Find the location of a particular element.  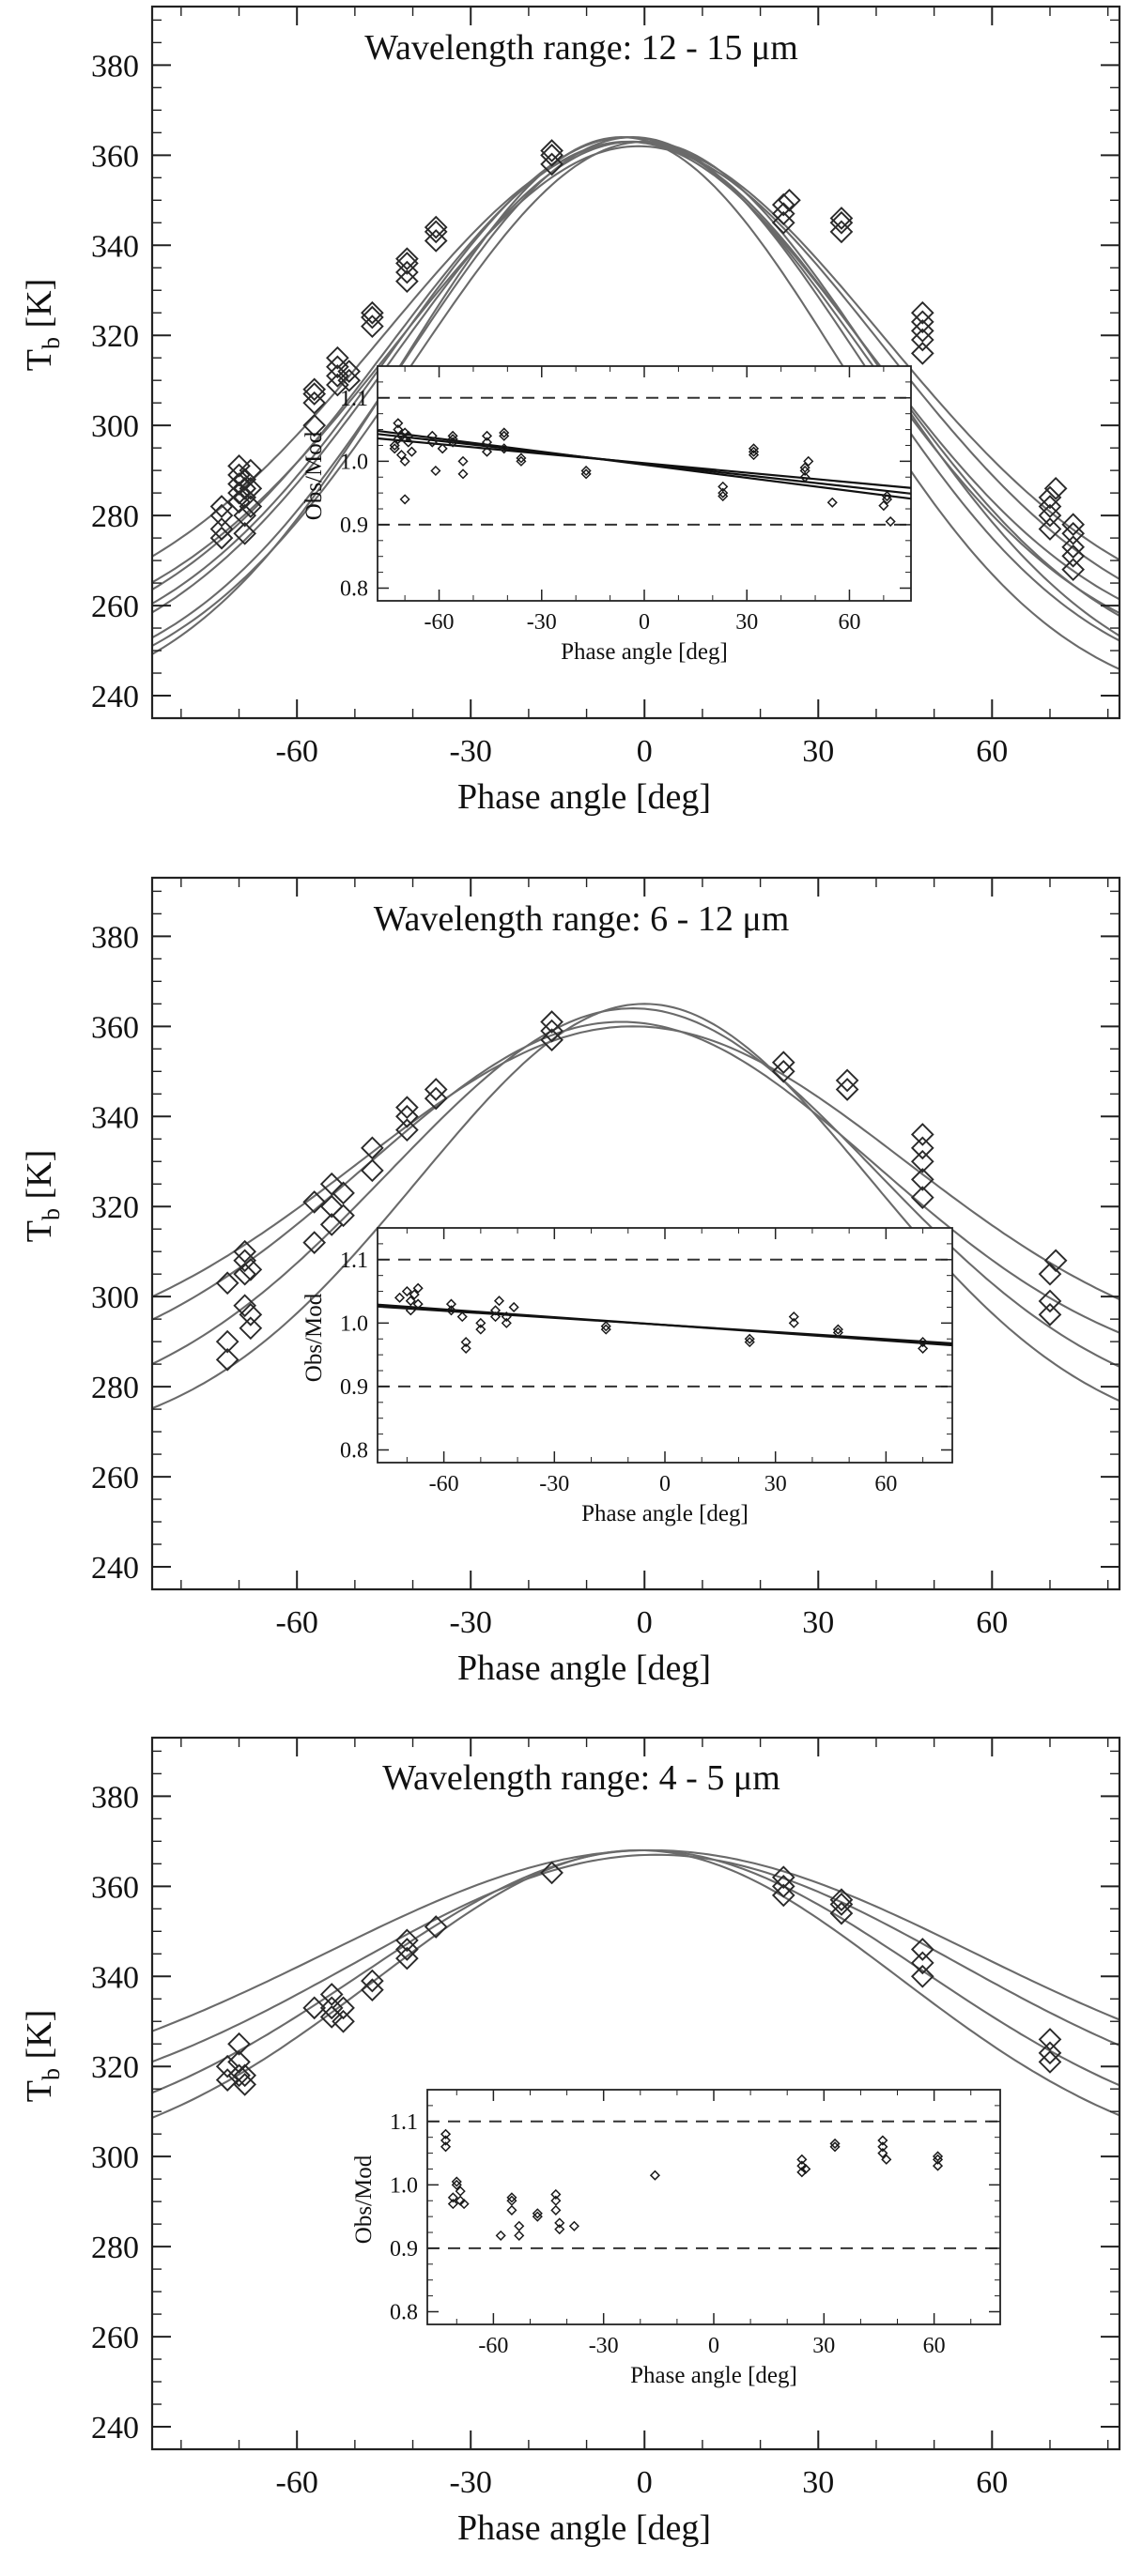

y-tick-label: 280 is located at coordinates (115, 2248).